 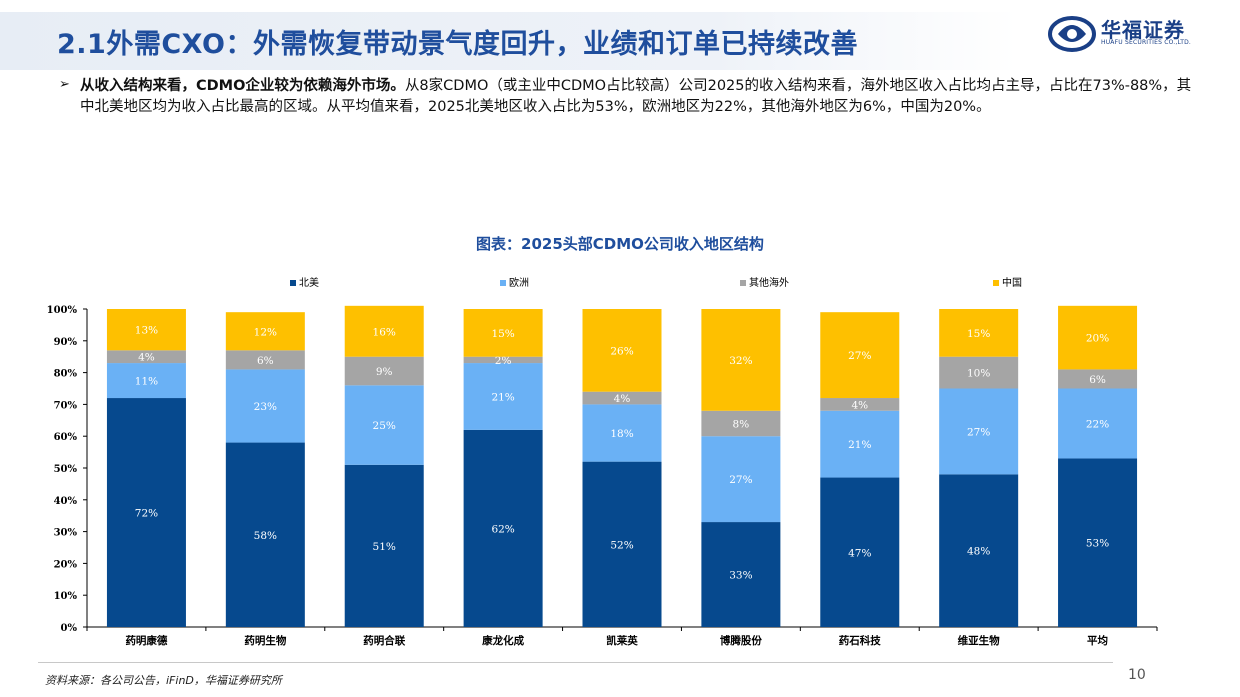 I want to click on data-label: 25%, so click(x=384, y=426).